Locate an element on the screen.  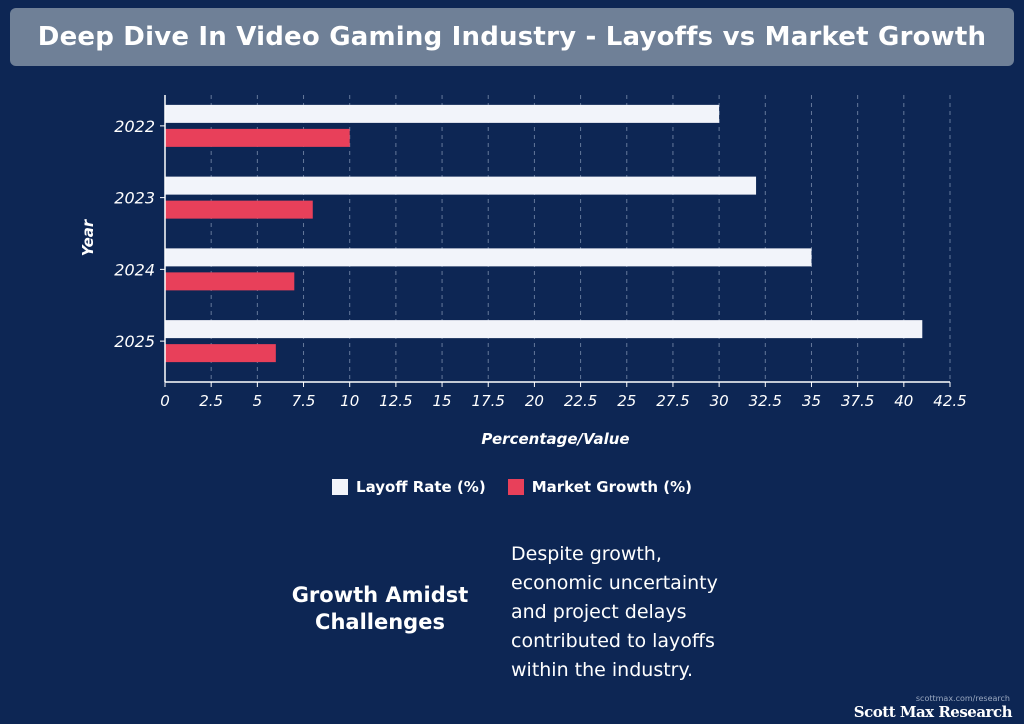
x-tick-label: 37.5 is located at coordinates (857, 401).